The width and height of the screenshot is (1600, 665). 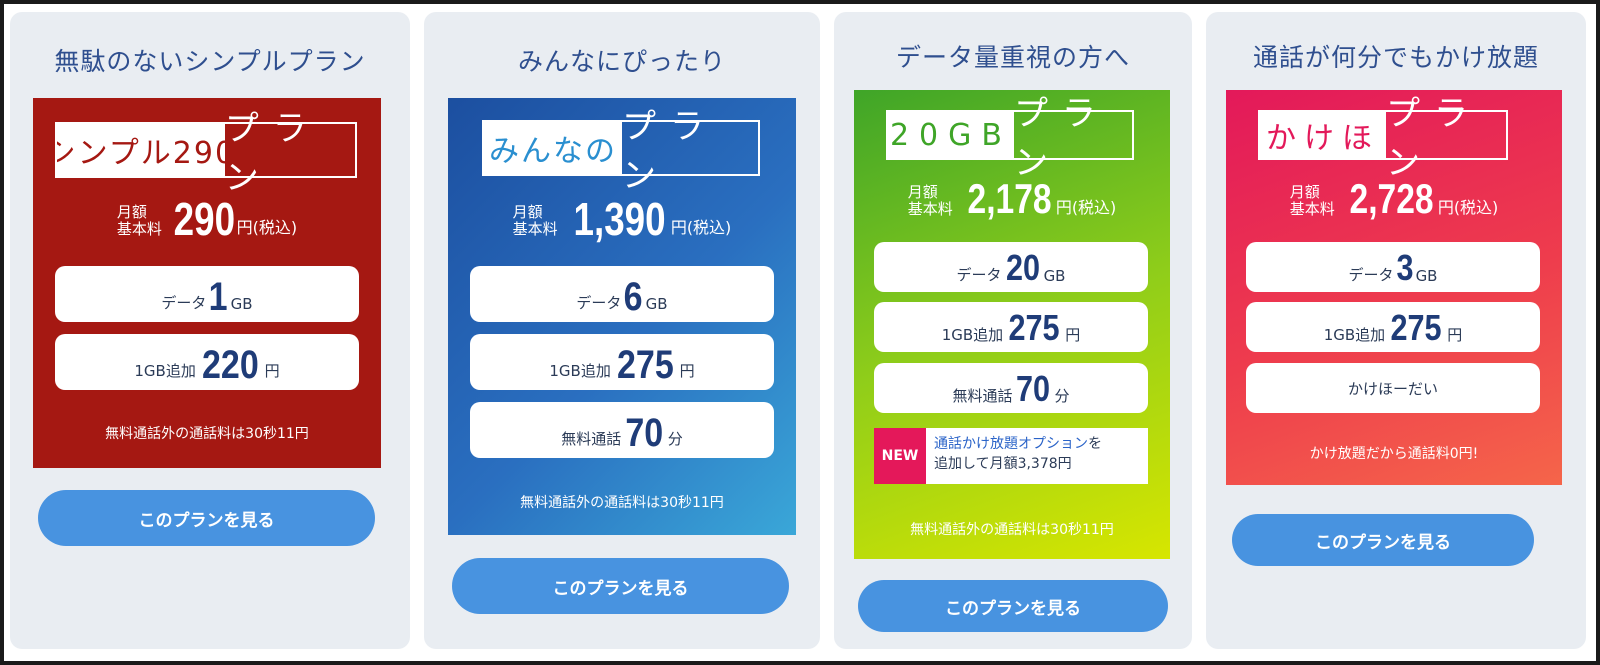 What do you see at coordinates (1022, 267) in the screenshot?
I see `data-amount: 20` at bounding box center [1022, 267].